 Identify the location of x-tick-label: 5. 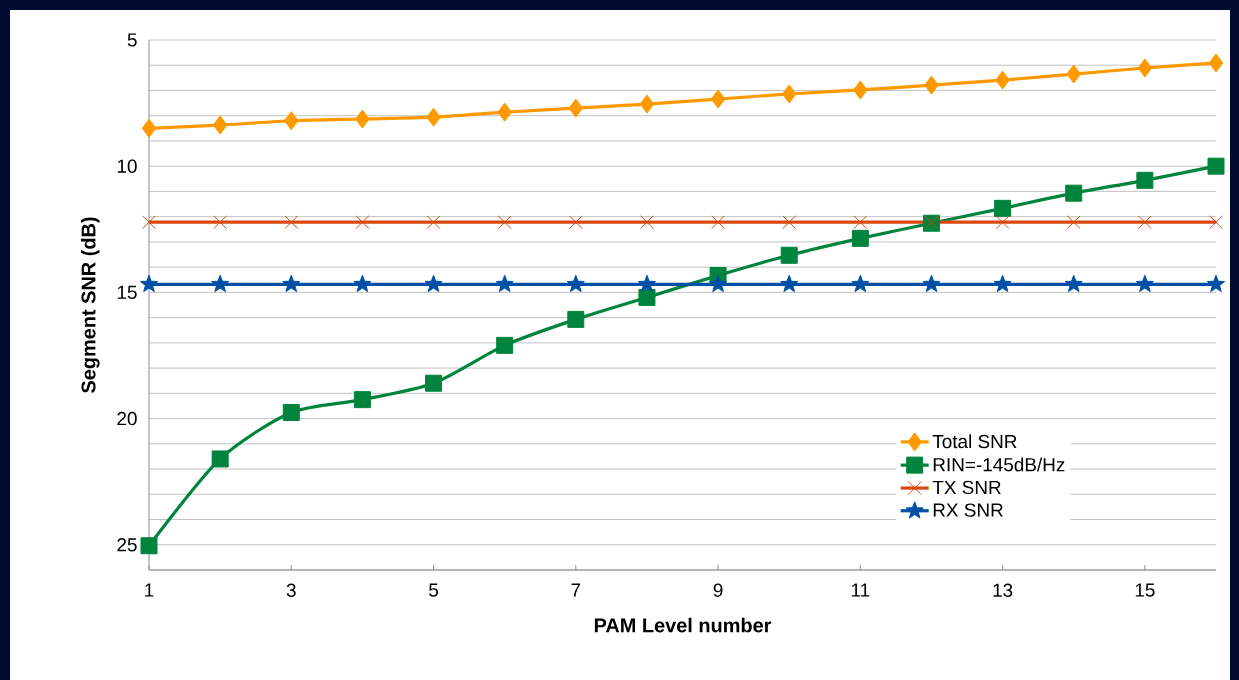
(434, 590).